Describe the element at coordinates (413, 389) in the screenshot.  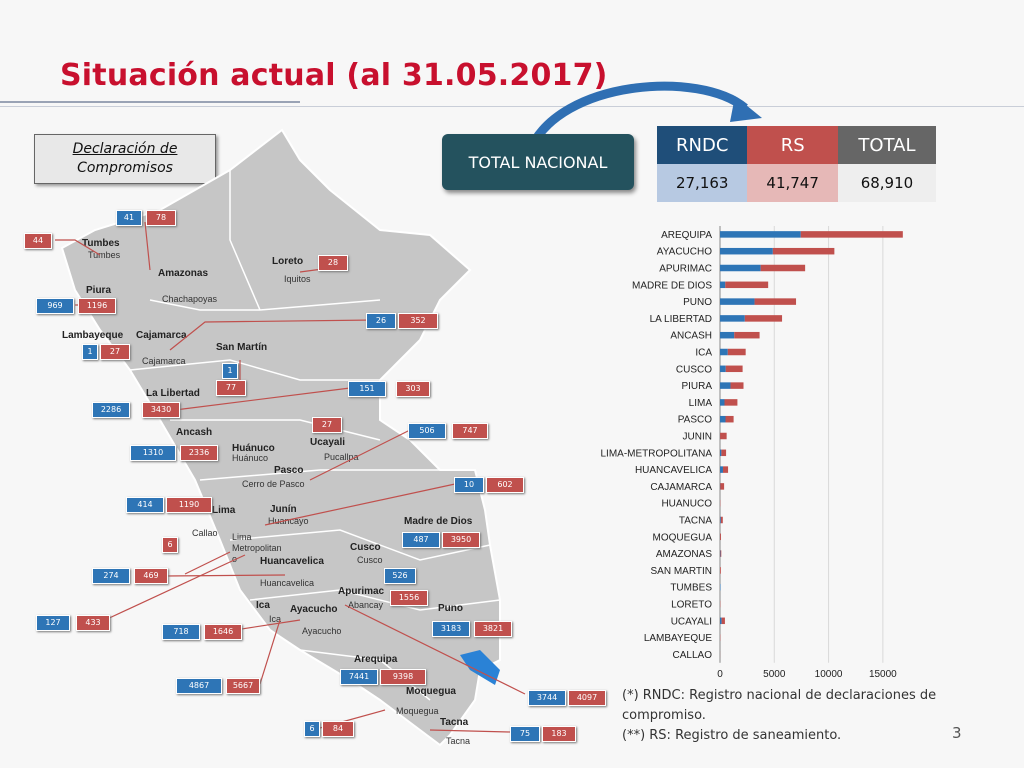
I see `badge-rs-ucayali: 303` at that location.